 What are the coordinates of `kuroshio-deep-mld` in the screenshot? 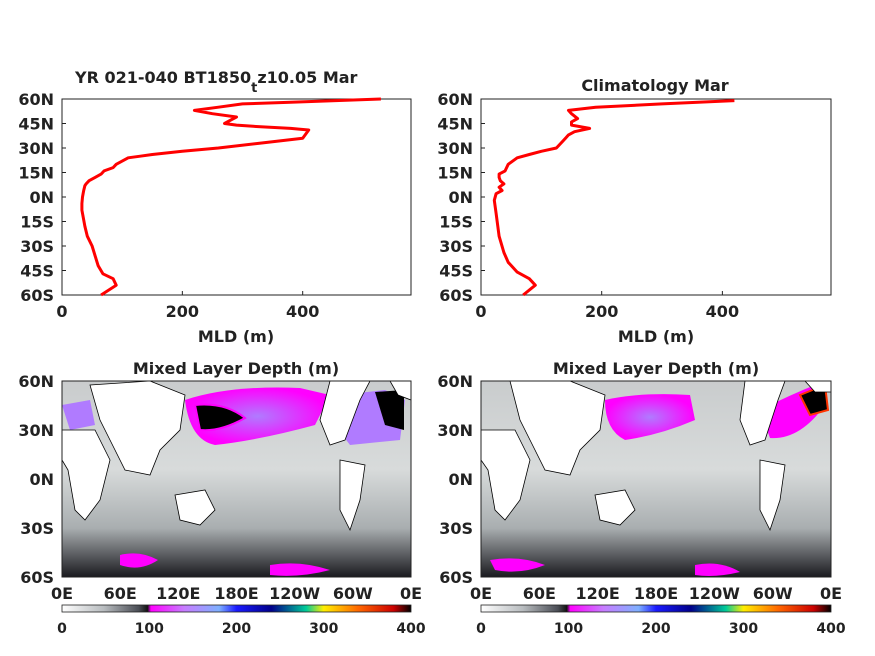 It's located at (220, 417).